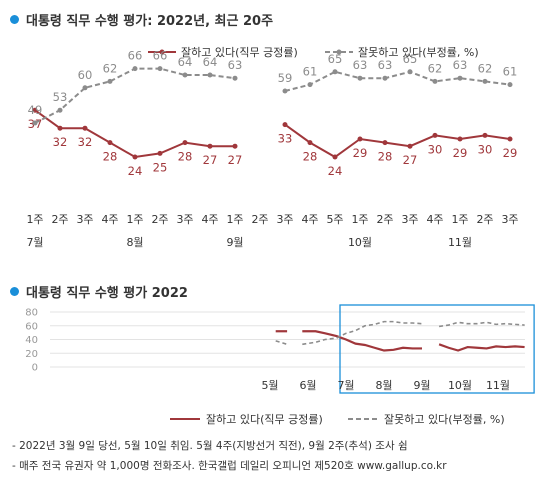  Describe the element at coordinates (335, 171) in the screenshot. I see `data-label-0-12: 24` at that location.